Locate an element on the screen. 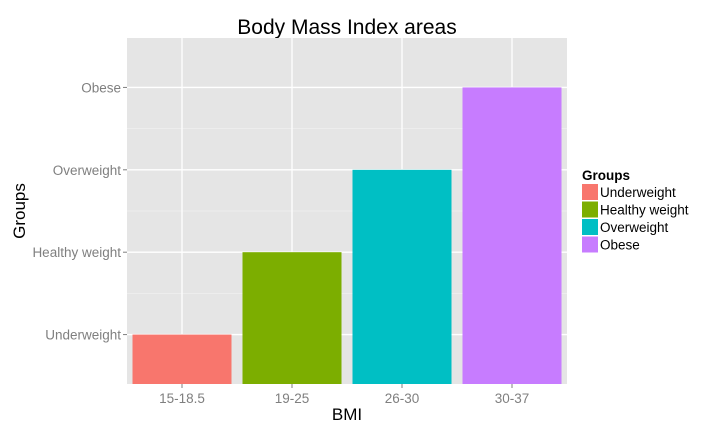 The image size is (720, 432). legend-label: Underweight is located at coordinates (638, 192).